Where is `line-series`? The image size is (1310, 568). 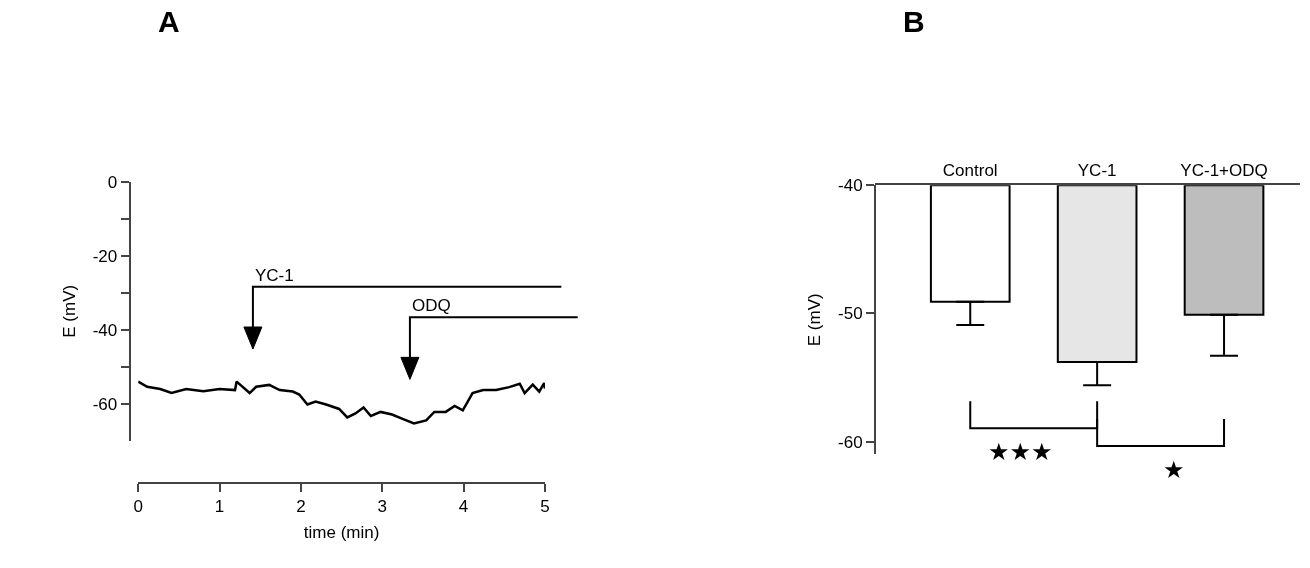 line-series is located at coordinates (341, 402).